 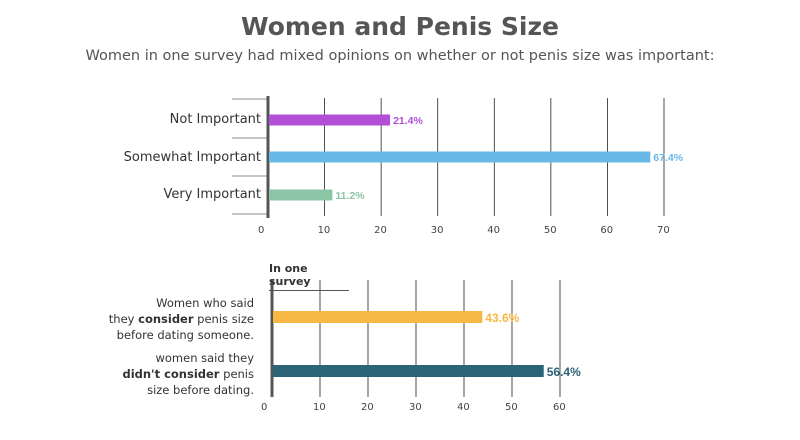 I want to click on label-line: they consider penis size, so click(x=139, y=319).